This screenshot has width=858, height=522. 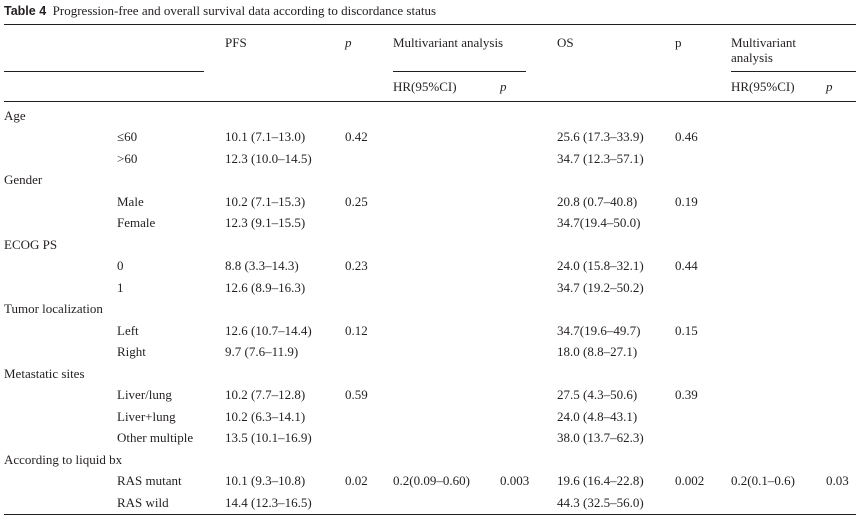 I want to click on row-subgroup-cell: Liver+lung, so click(x=146, y=416).